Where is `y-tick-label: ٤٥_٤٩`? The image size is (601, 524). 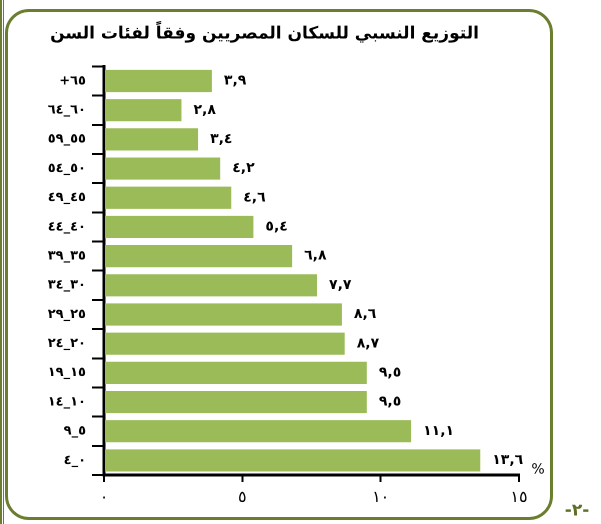 y-tick-label: ٤٥_٤٩ is located at coordinates (67, 198).